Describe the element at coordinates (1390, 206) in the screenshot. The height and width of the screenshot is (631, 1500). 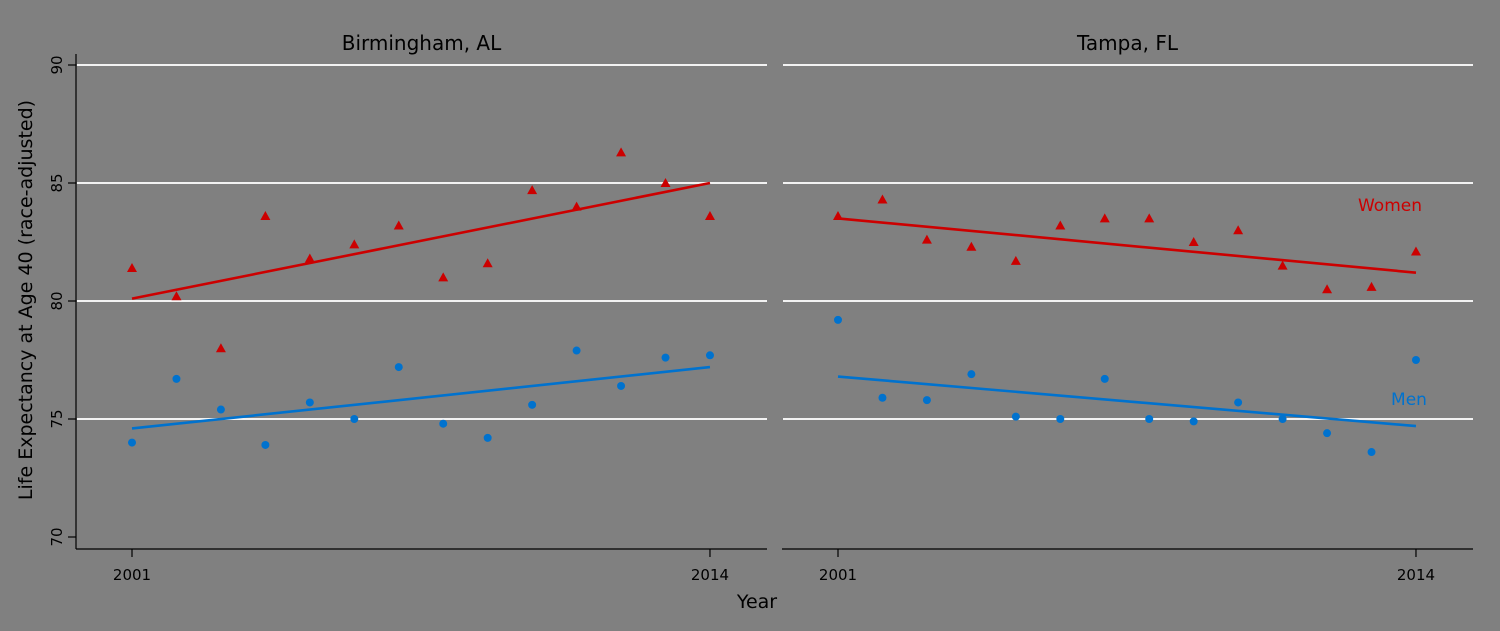
I see `series-label-women: Women` at that location.